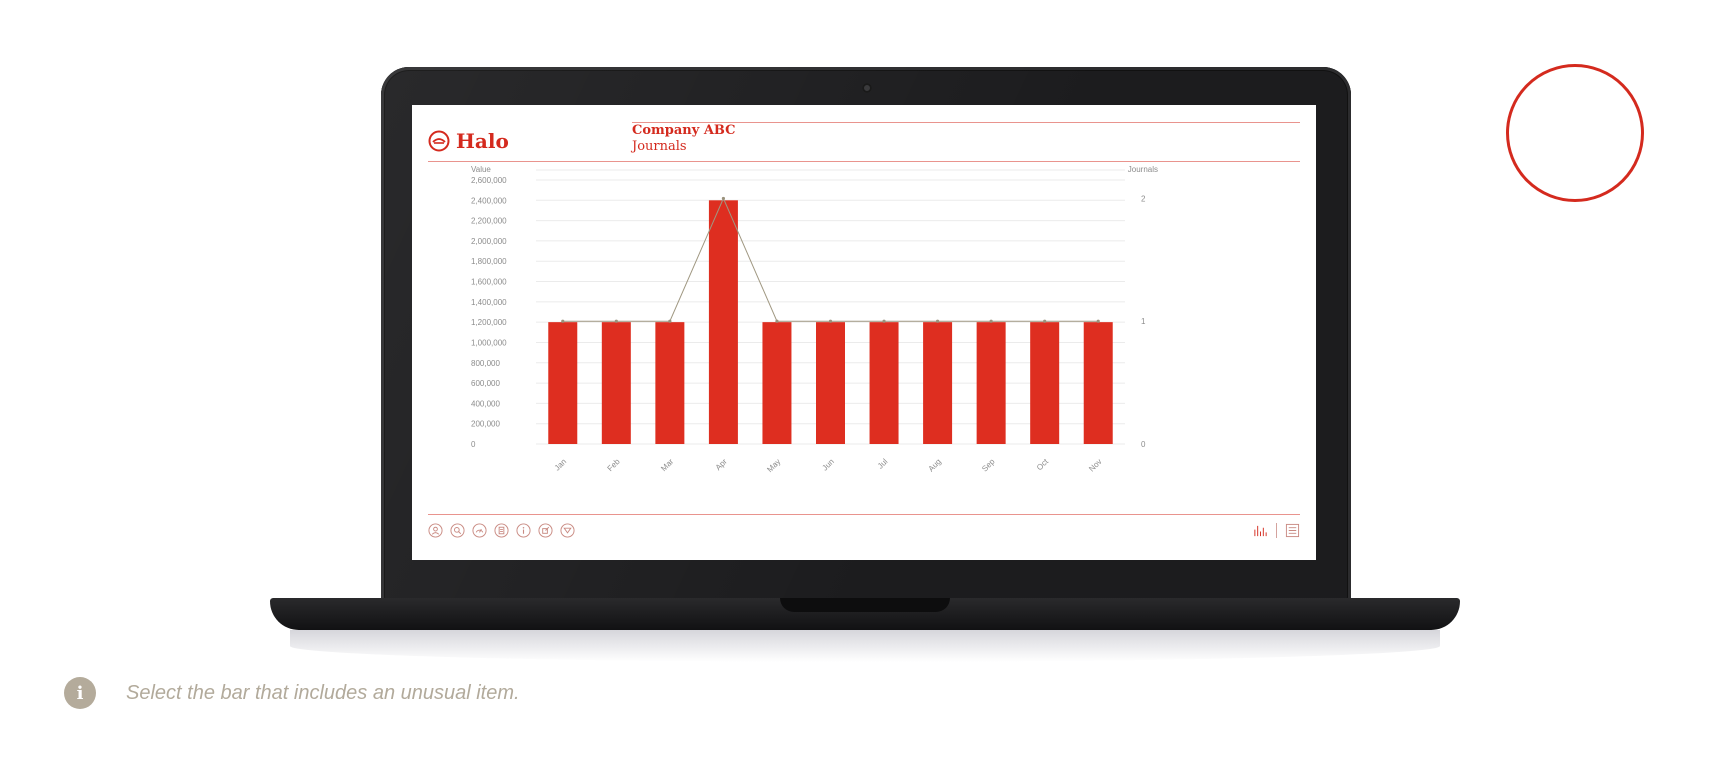  Describe the element at coordinates (560, 464) in the screenshot. I see `x-tick-label: Jan` at that location.